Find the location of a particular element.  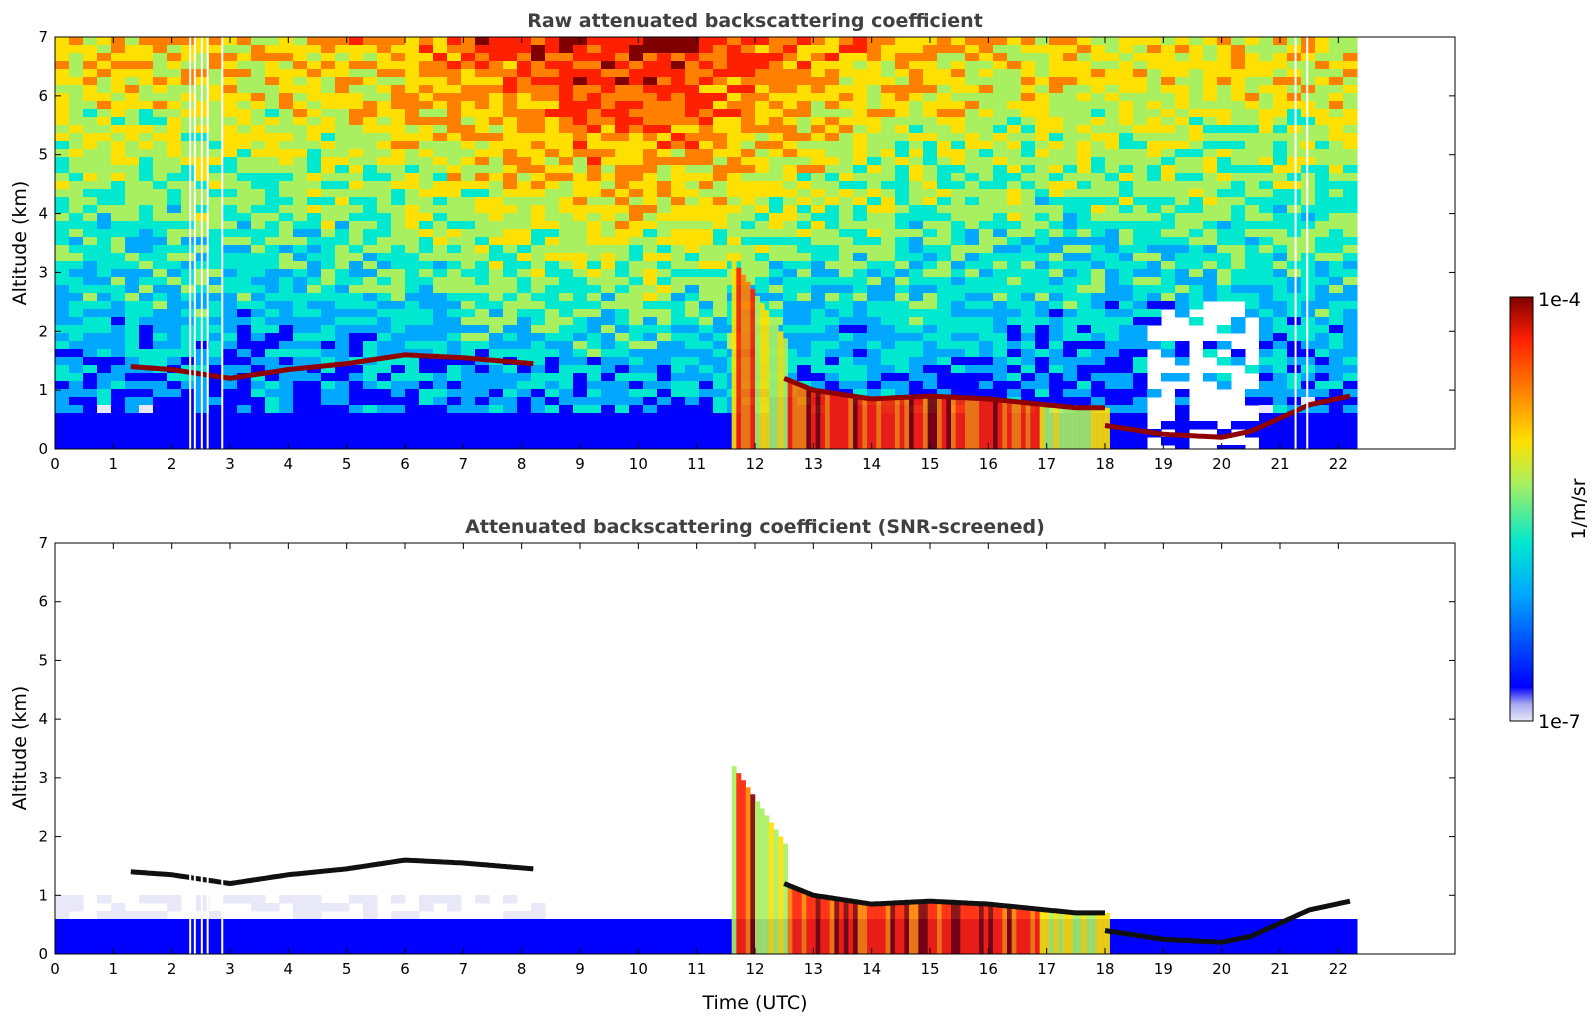

x-tick-label: 7 is located at coordinates (464, 464).